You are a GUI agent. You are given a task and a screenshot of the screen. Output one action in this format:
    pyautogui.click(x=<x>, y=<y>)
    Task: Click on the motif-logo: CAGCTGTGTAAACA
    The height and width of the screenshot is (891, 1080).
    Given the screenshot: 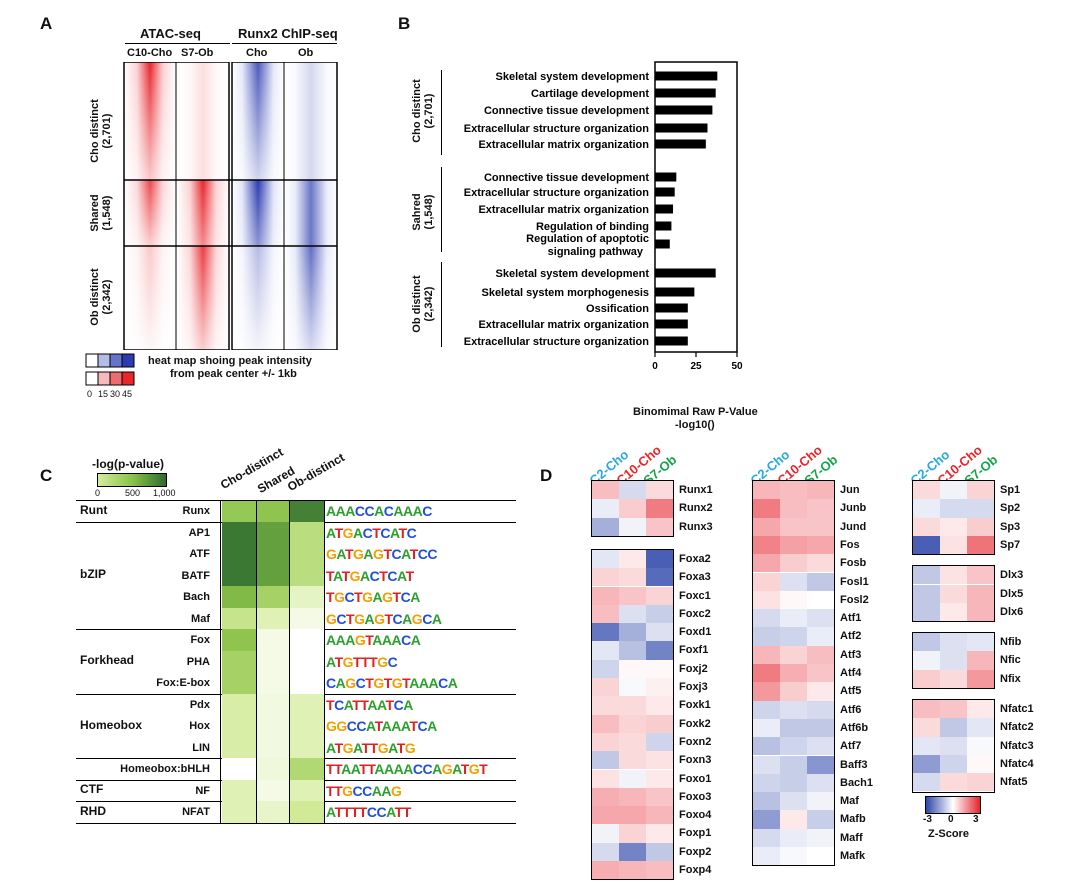 What is the action you would take?
    pyautogui.click(x=392, y=683)
    